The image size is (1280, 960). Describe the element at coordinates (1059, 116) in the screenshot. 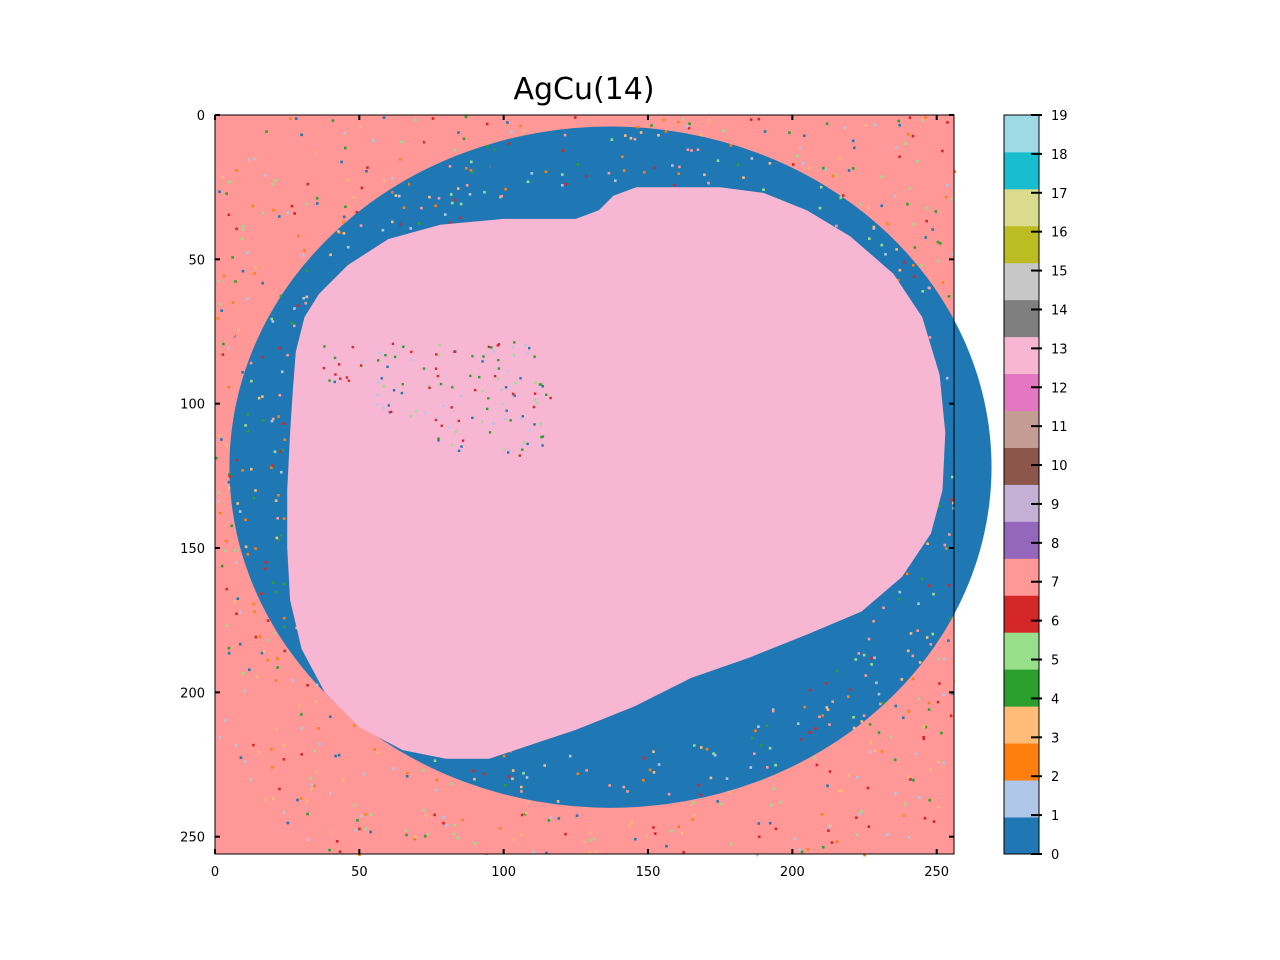

I see `colorbar-tick-label: 19` at that location.